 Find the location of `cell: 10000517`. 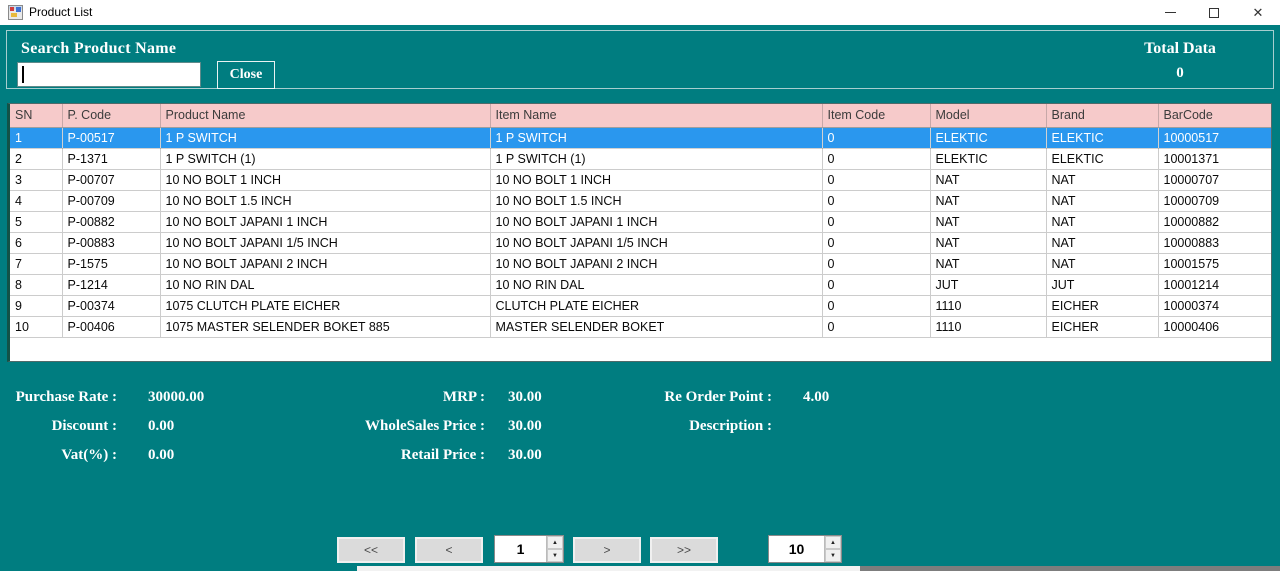

cell: 10000517 is located at coordinates (1214, 138).